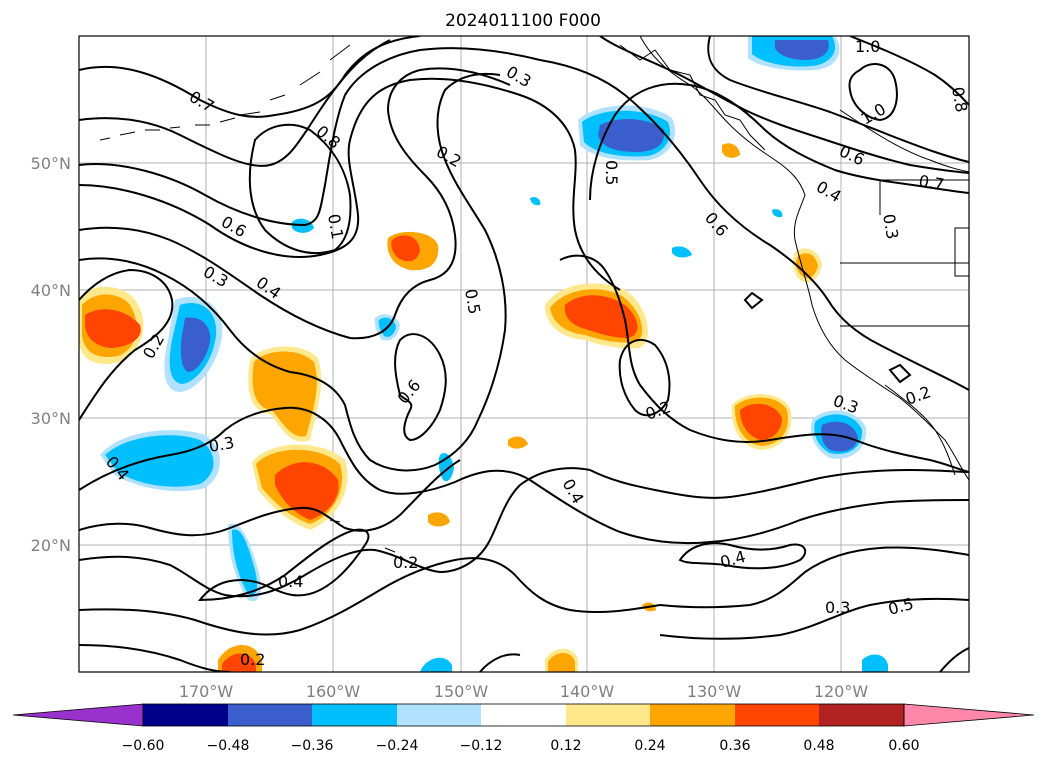 This screenshot has height=765, width=1047. Describe the element at coordinates (931, 182) in the screenshot. I see `contour-label: 0.7` at that location.